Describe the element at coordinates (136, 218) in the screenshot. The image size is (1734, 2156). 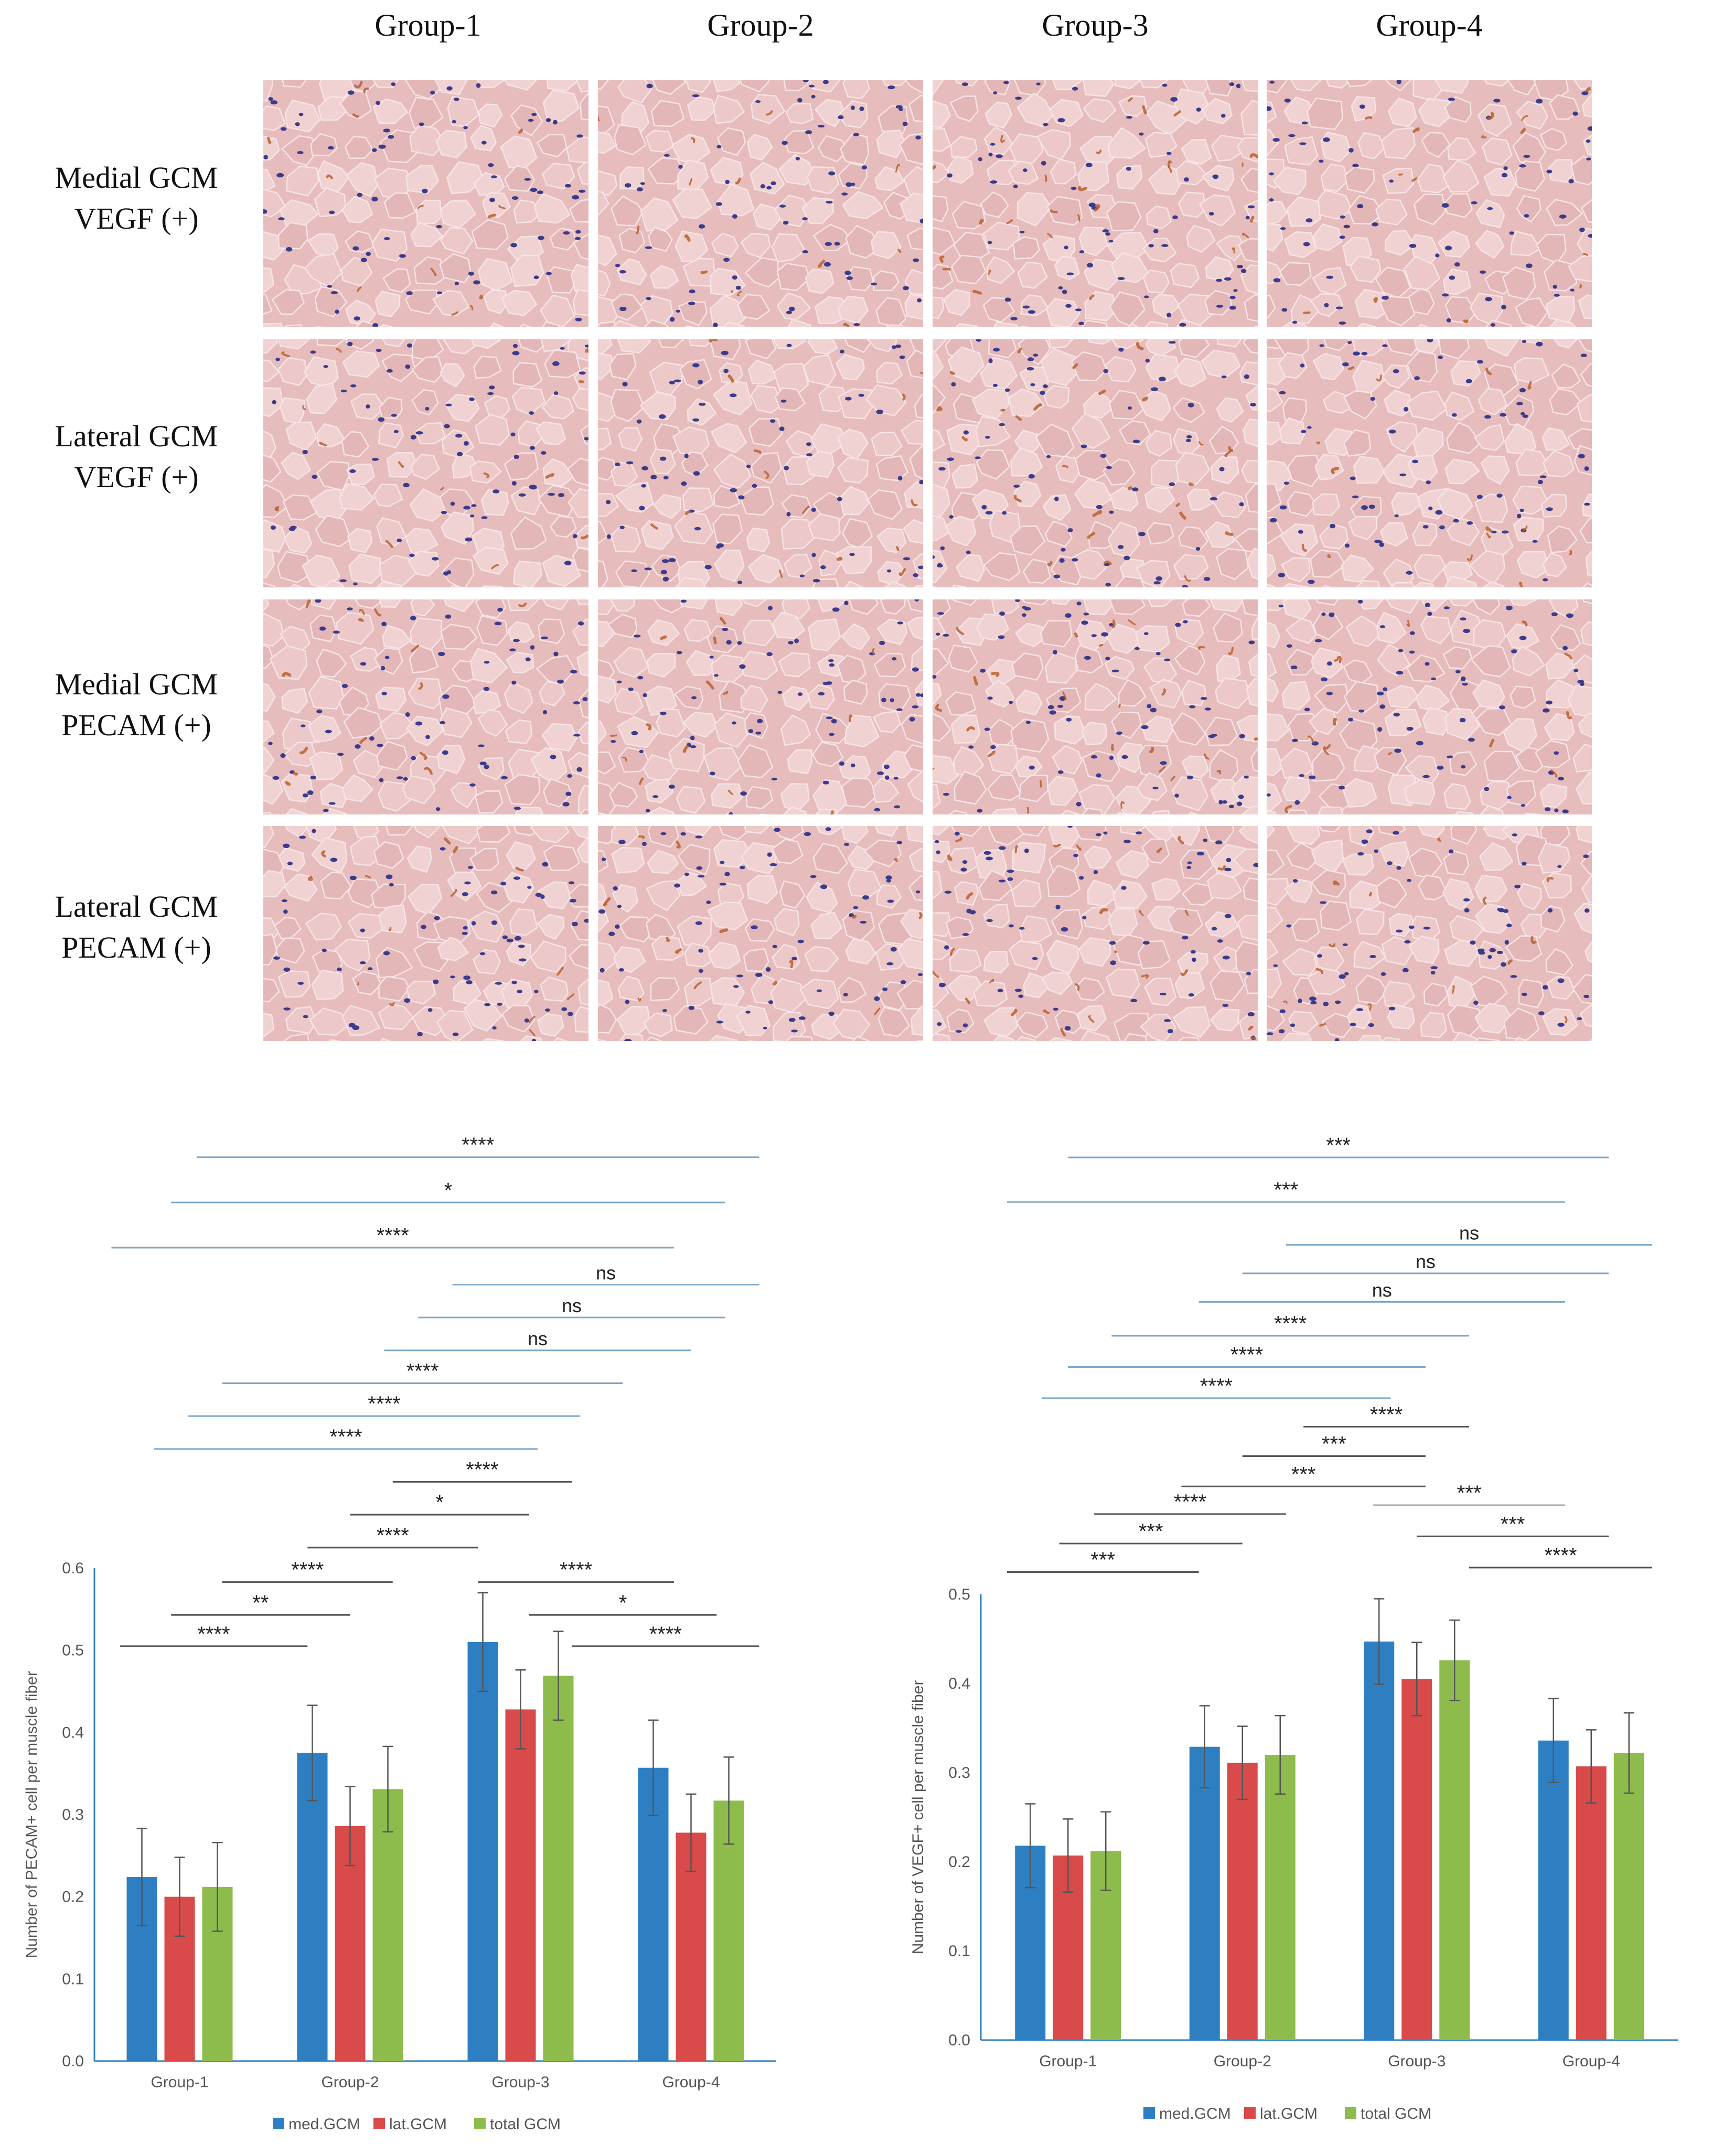
I see `row-header-1-line2: VEGF (+)` at that location.